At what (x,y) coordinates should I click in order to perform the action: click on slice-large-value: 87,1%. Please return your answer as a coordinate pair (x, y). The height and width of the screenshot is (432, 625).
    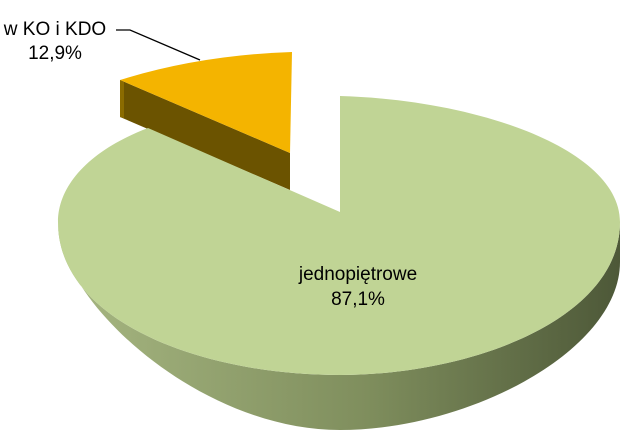
    Looking at the image, I should click on (358, 299).